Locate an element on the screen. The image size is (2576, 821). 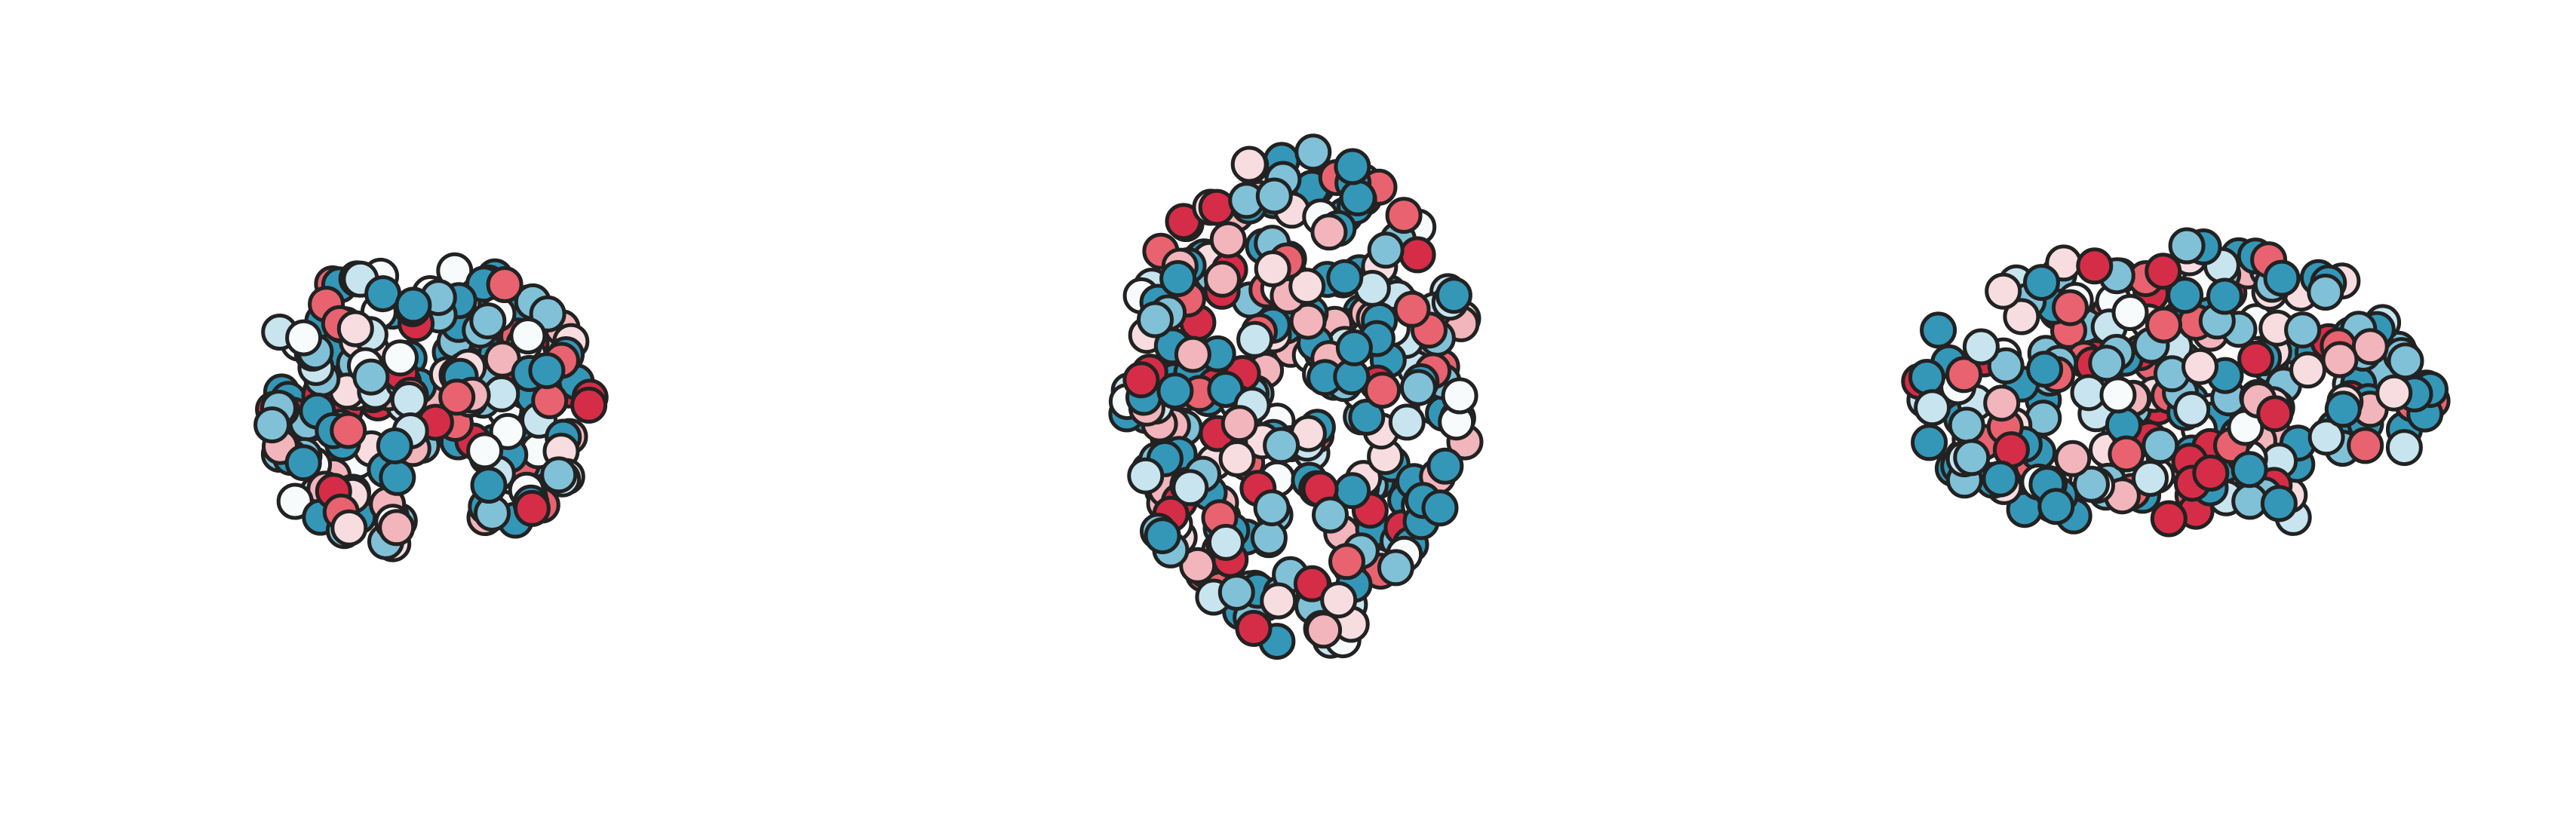
axial-view is located at coordinates (1296, 396).